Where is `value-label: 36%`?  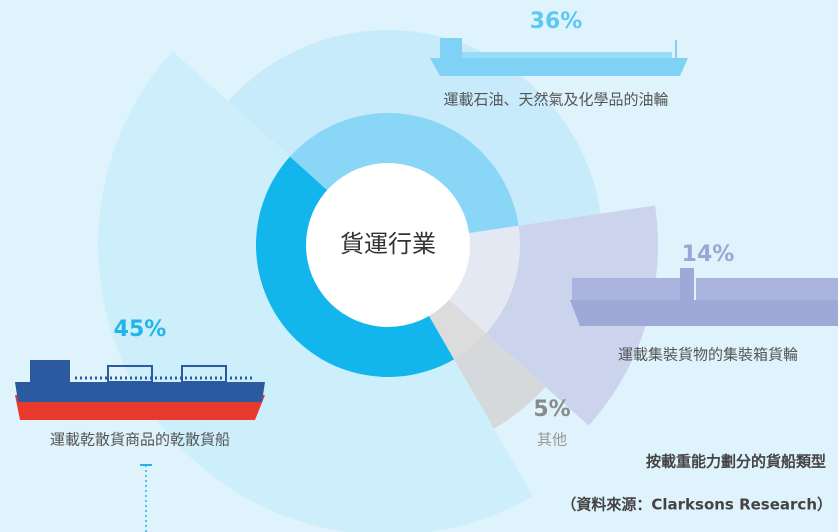 value-label: 36% is located at coordinates (556, 21).